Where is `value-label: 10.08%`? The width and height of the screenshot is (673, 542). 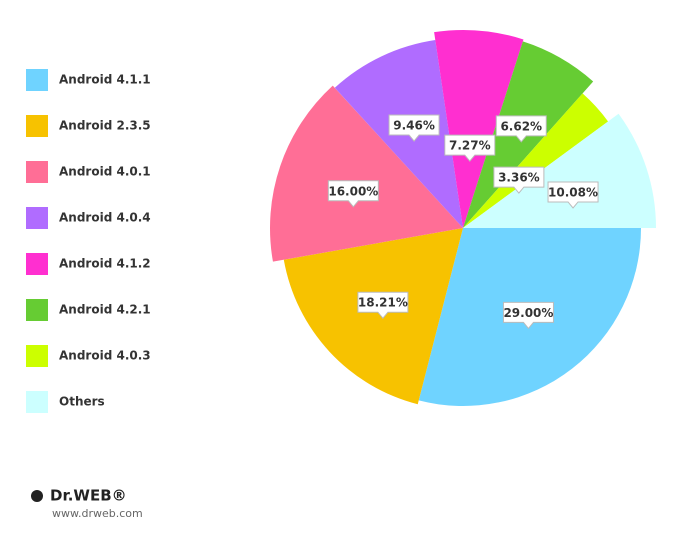
value-label: 10.08% is located at coordinates (573, 192).